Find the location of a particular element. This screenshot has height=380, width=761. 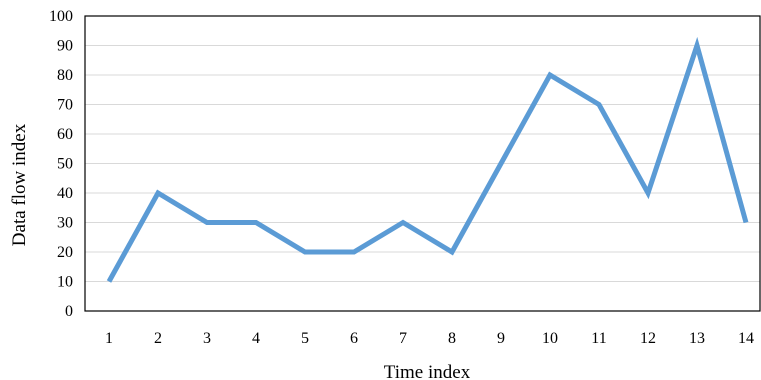

y-tick-label: 20 is located at coordinates (65, 252).